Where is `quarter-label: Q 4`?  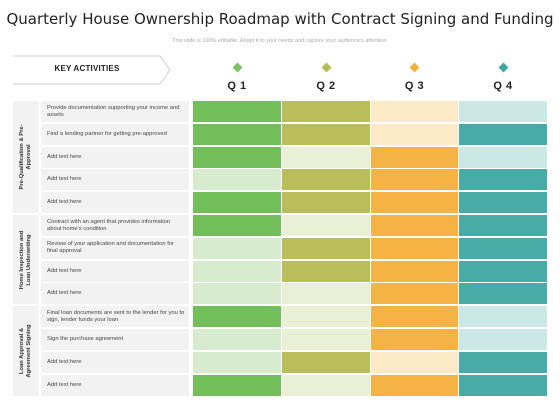 quarter-label: Q 4 is located at coordinates (503, 86).